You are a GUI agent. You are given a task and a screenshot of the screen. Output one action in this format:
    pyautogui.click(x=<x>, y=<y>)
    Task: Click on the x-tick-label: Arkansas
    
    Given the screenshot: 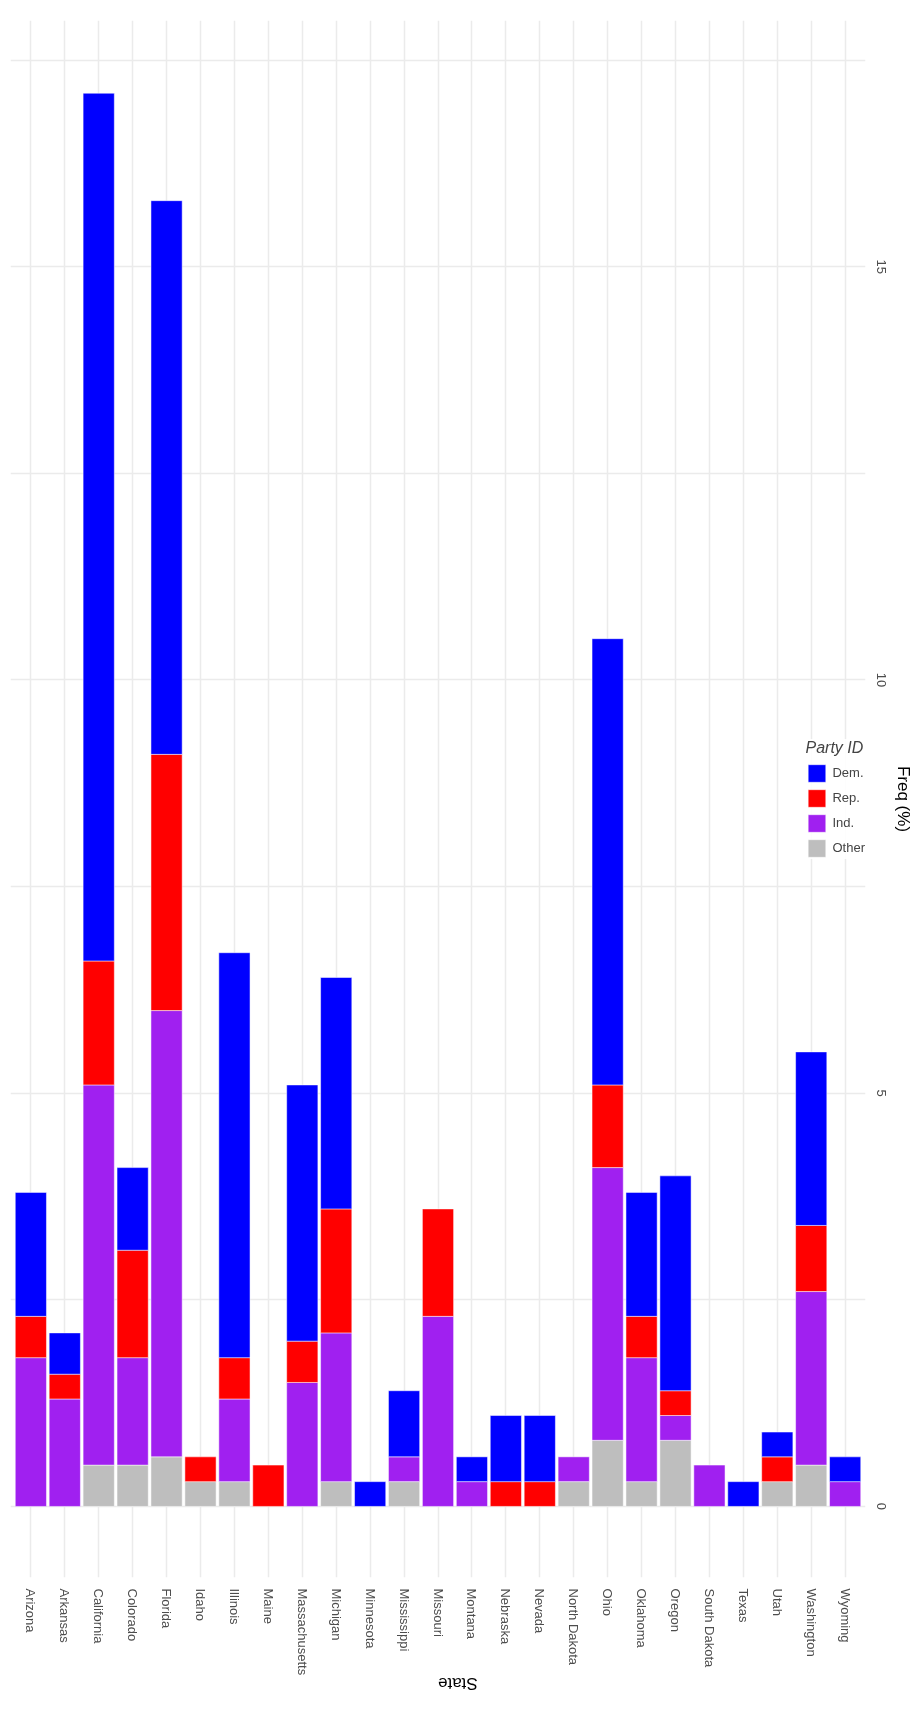 What is the action you would take?
    pyautogui.click(x=65, y=1616)
    